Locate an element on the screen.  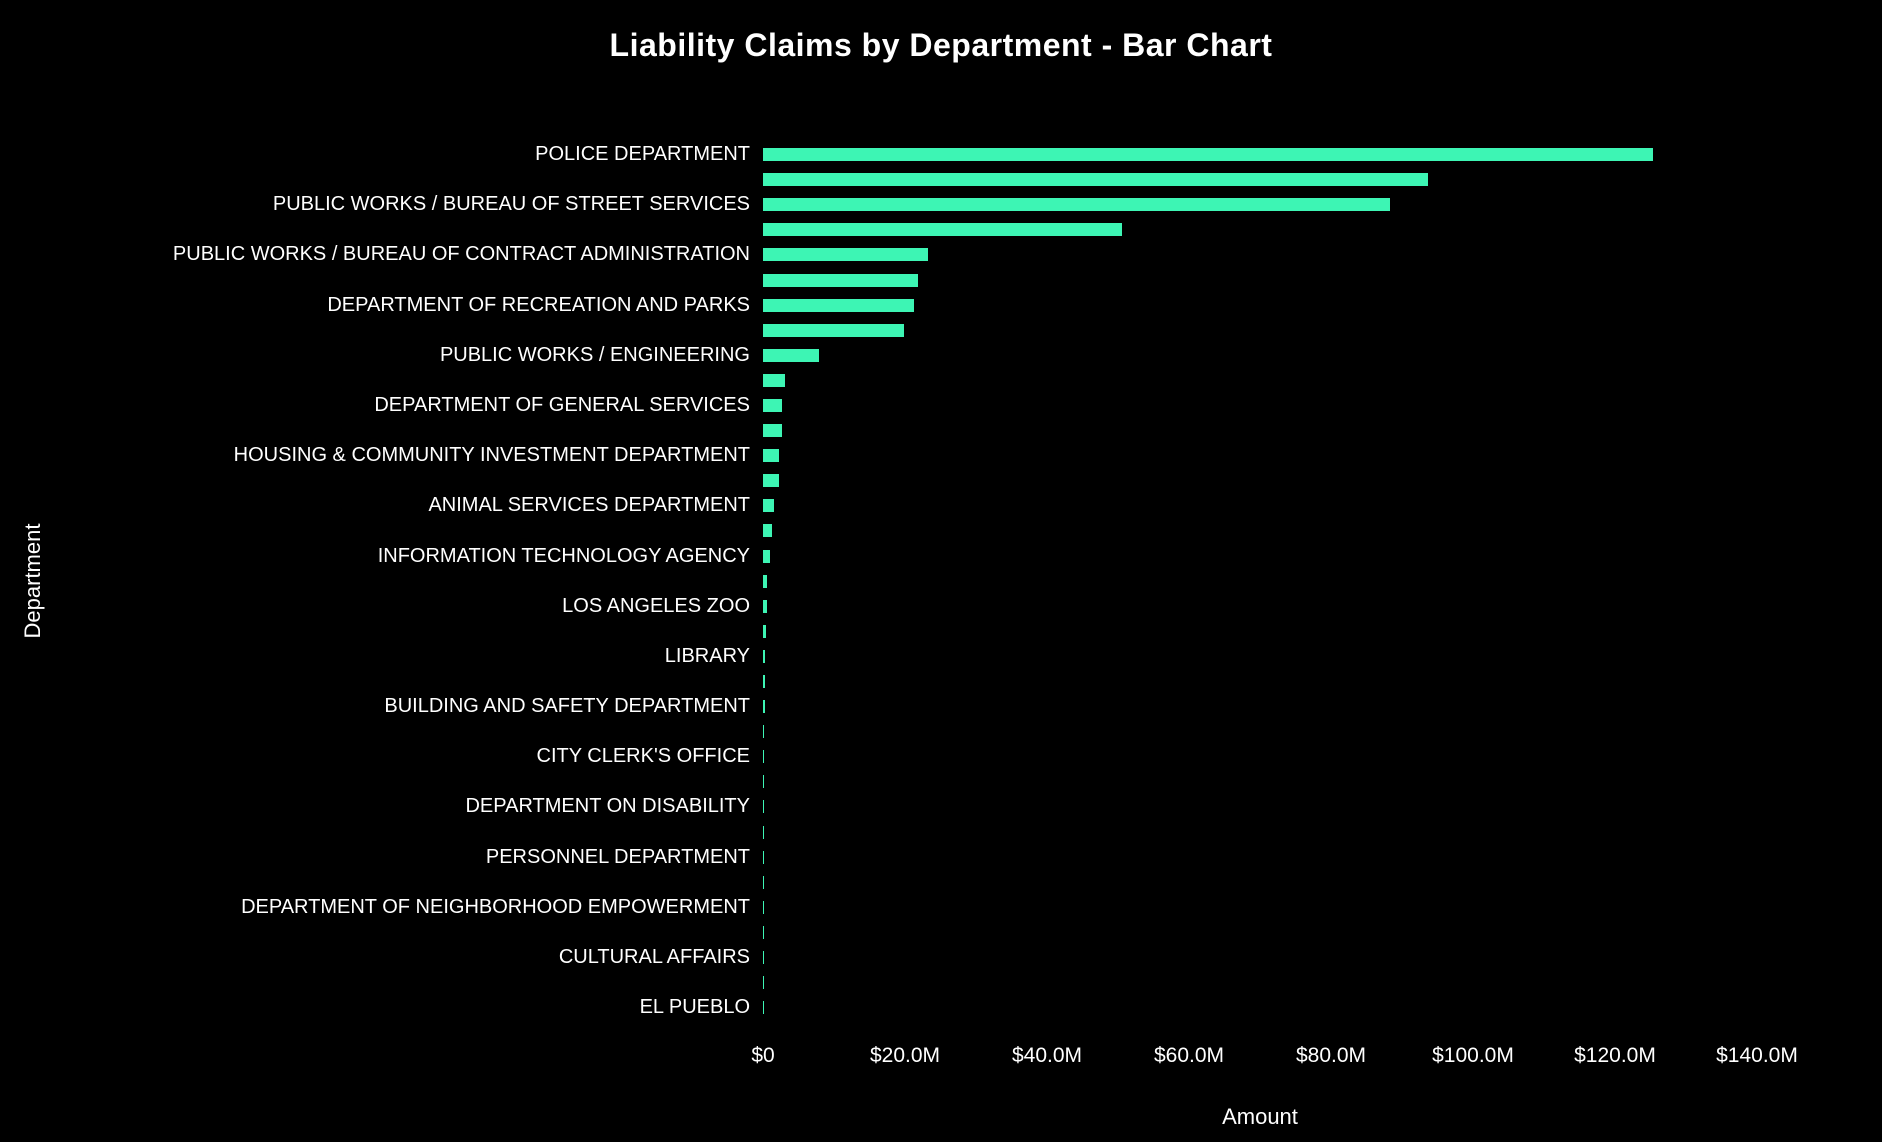
bar-row: LOS ANGELES ZOO is located at coordinates (941, 606).